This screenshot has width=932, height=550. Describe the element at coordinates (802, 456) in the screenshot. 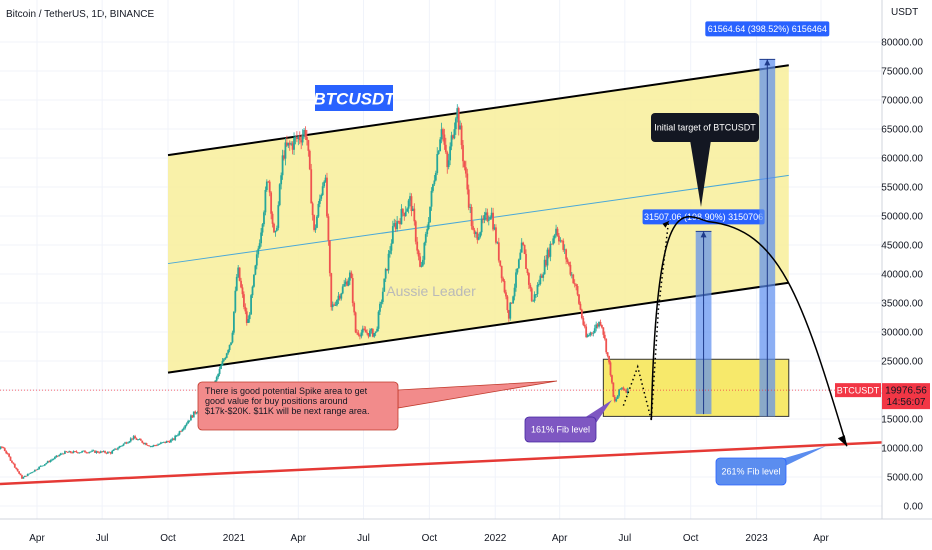

I see `fib261-pointer` at that location.